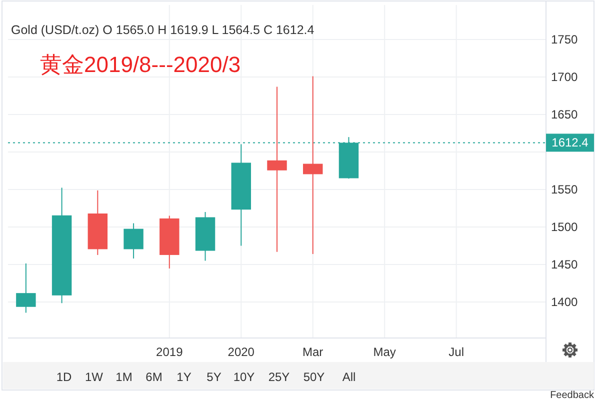 This screenshot has height=400, width=600. What do you see at coordinates (564, 77) in the screenshot?
I see `y-tick-label: 1700` at bounding box center [564, 77].